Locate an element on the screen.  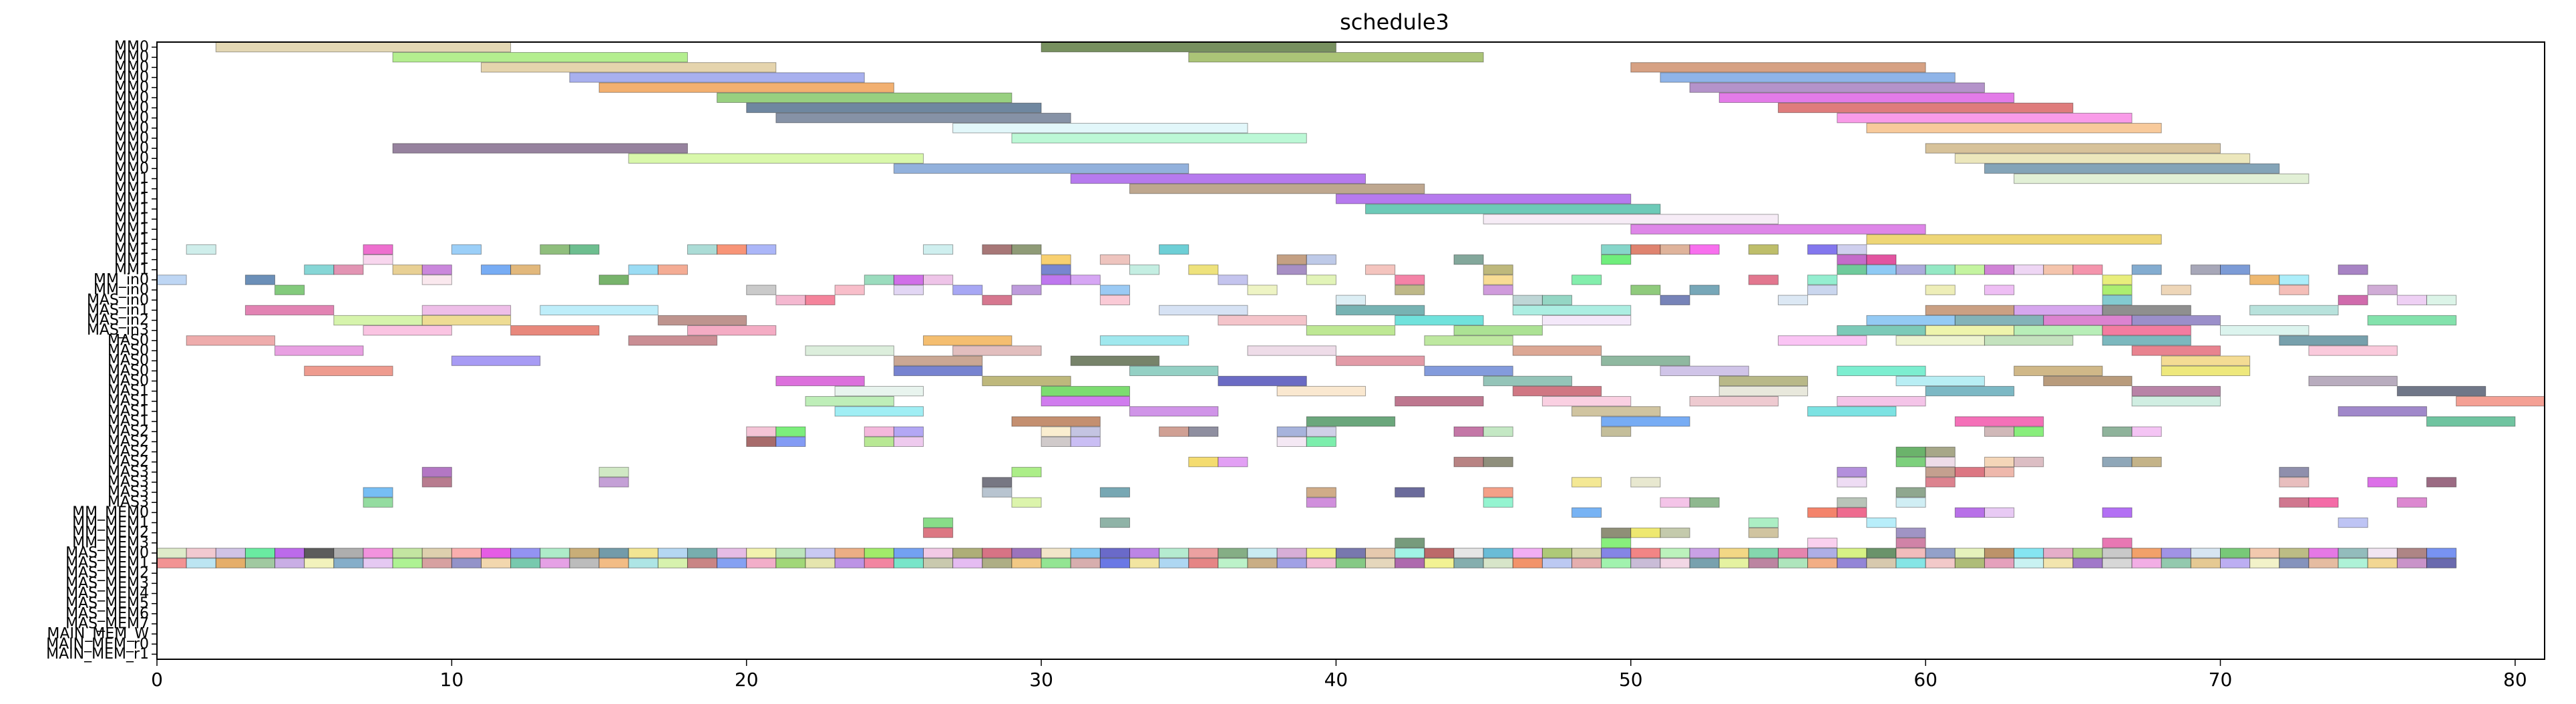
y-tick-label: MAS0 is located at coordinates (128, 361).